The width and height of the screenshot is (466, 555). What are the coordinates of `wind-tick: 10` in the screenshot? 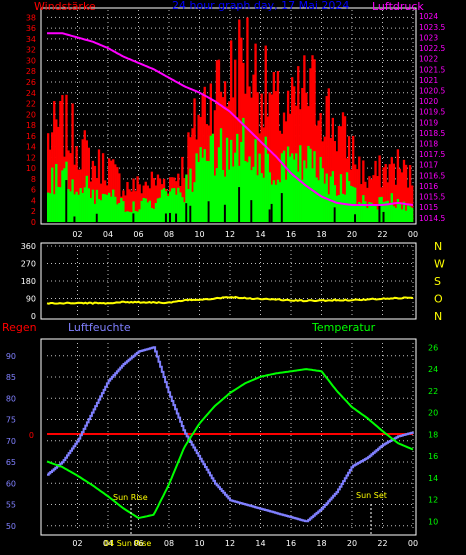 It's located at (31, 168).